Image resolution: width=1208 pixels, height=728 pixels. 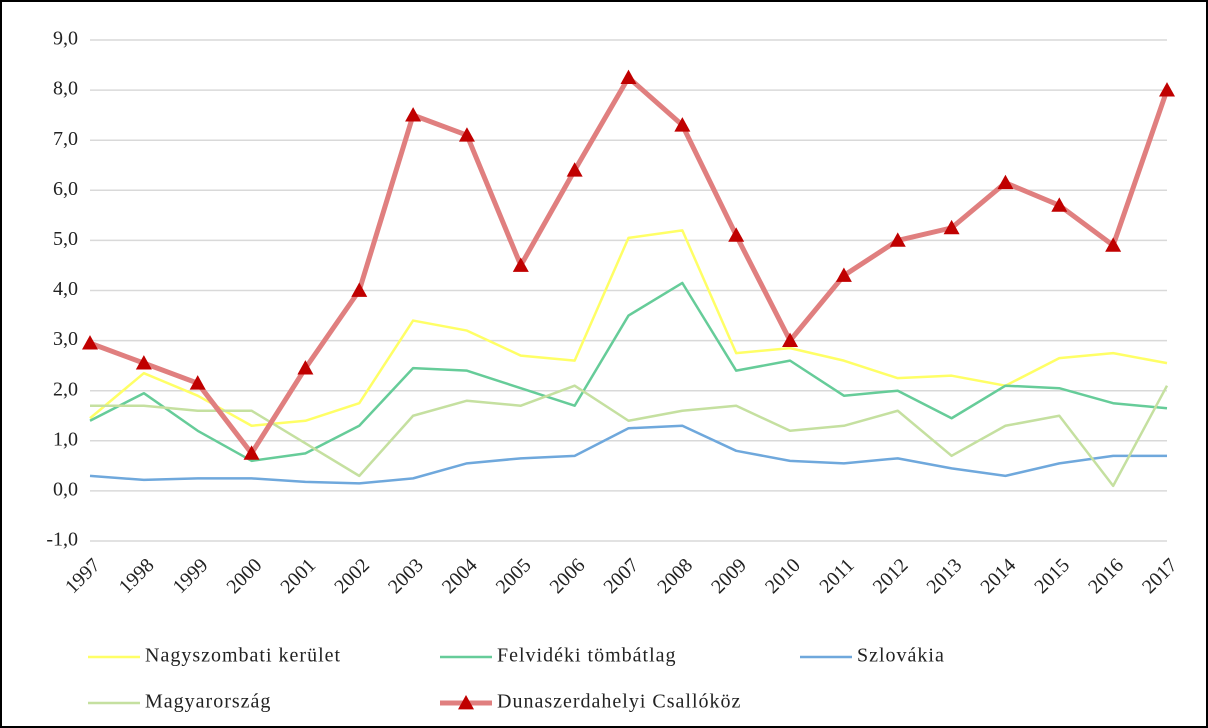 I want to click on legend-label: Szlovákia, so click(x=901, y=656).